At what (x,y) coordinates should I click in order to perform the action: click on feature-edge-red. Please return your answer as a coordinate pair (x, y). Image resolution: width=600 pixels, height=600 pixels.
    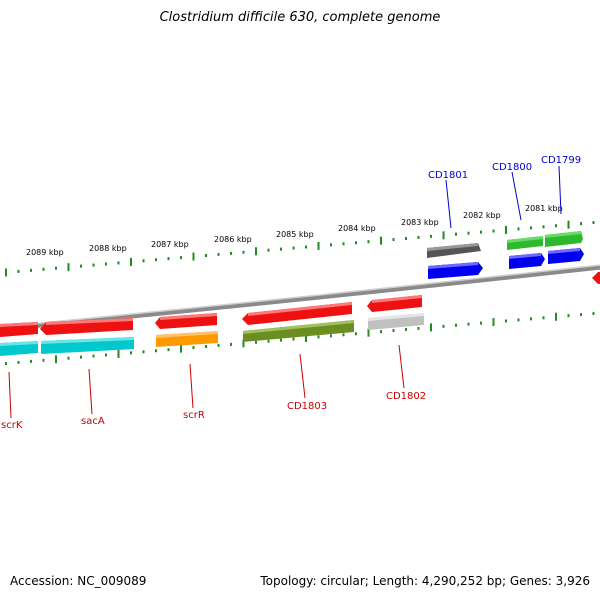
    Looking at the image, I should click on (596, 277).